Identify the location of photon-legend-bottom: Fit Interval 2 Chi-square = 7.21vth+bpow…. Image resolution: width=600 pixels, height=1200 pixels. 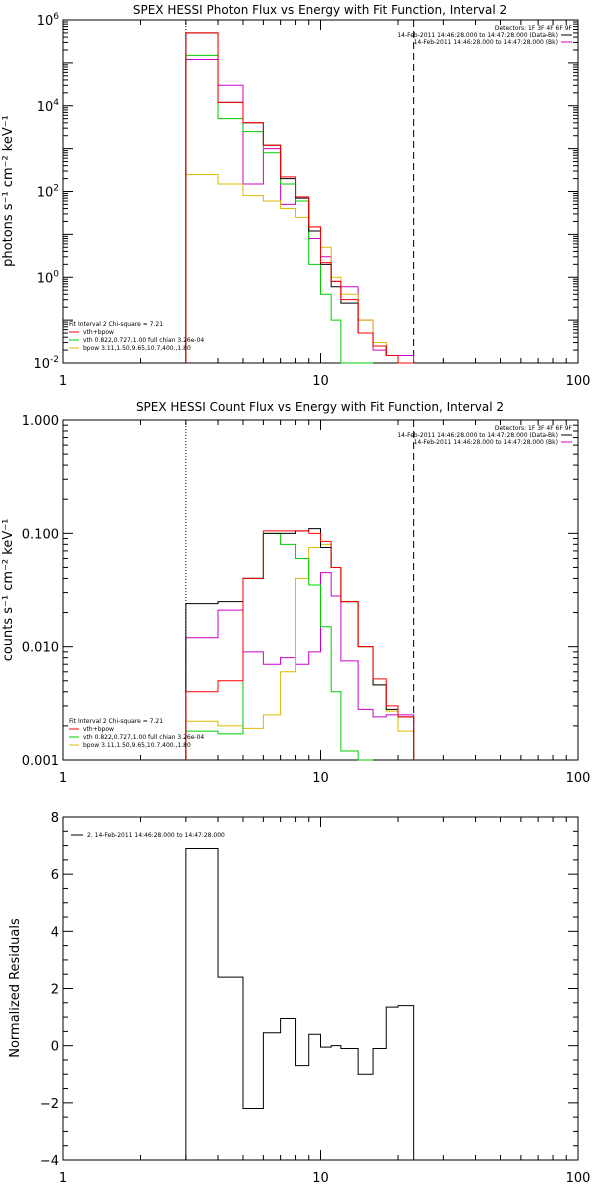
(136, 336).